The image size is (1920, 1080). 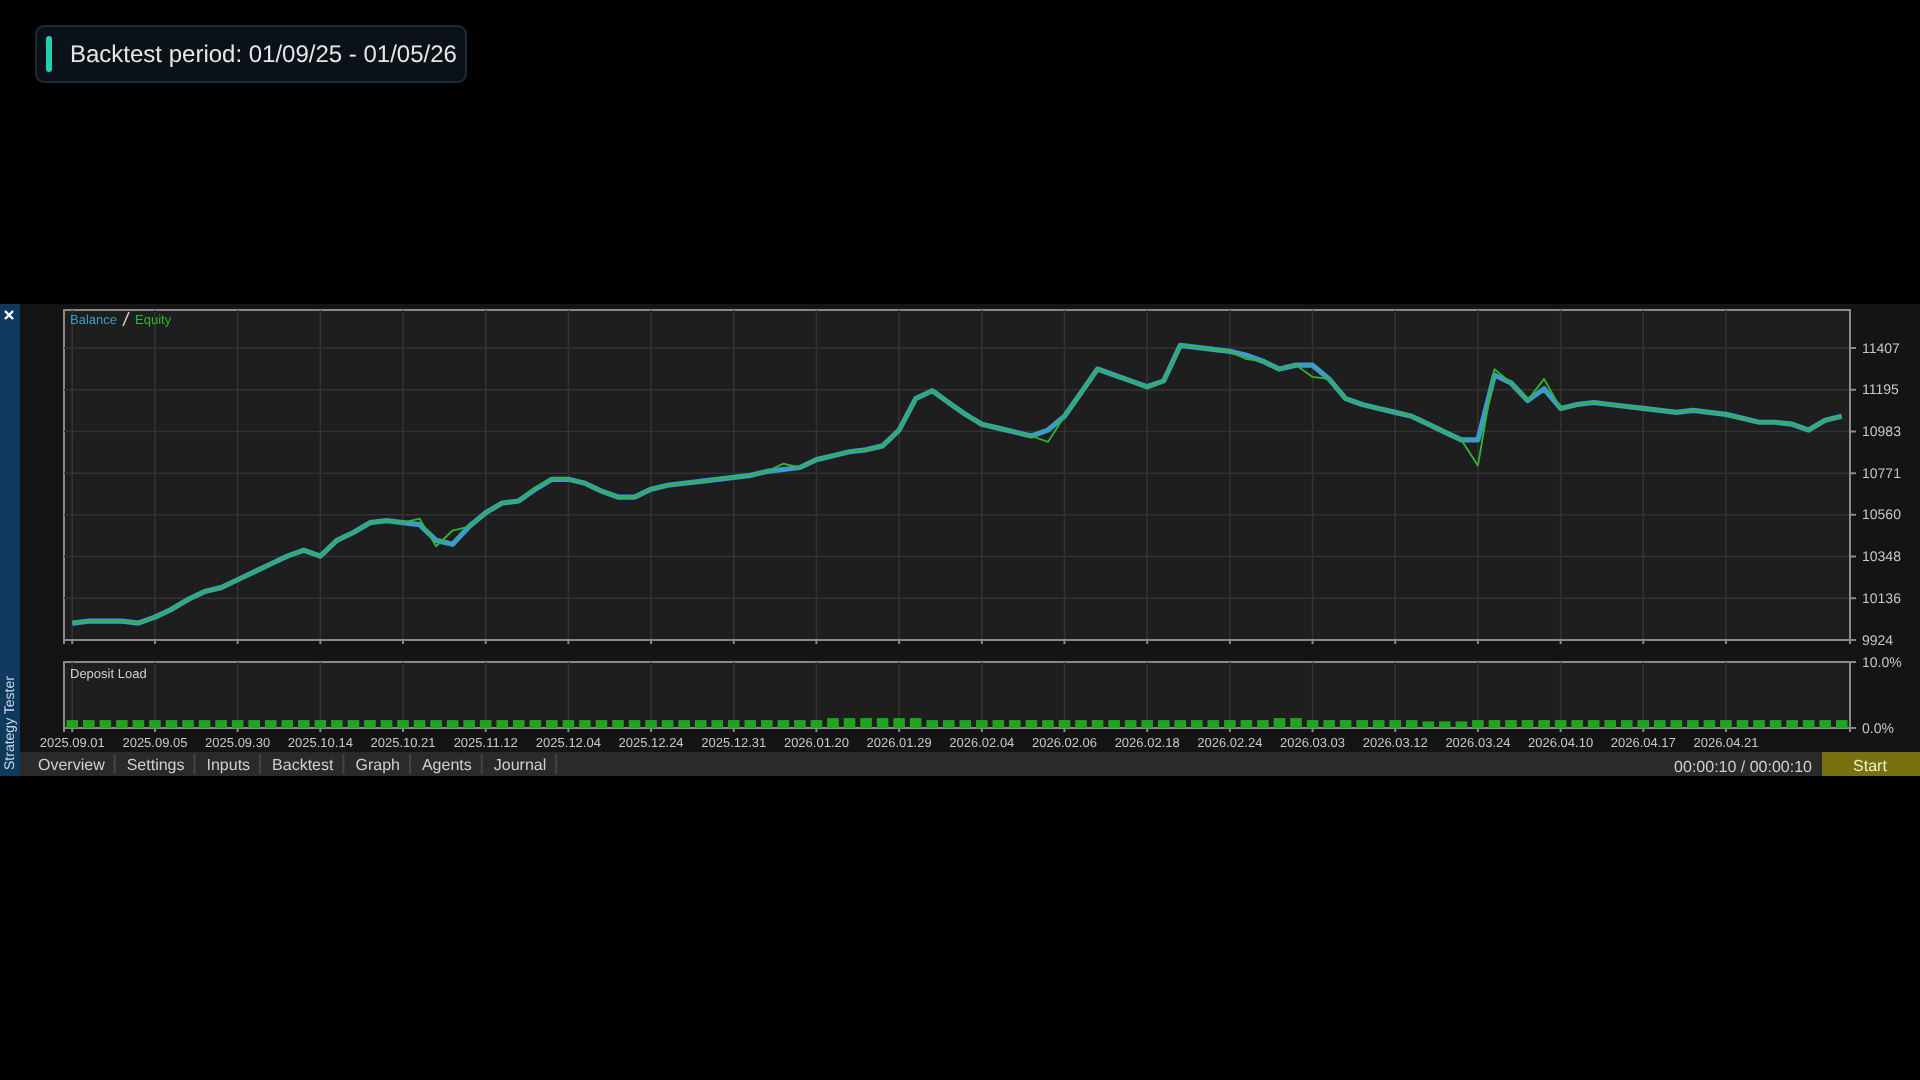 What do you see at coordinates (228, 765) in the screenshot?
I see `text: Inputs` at bounding box center [228, 765].